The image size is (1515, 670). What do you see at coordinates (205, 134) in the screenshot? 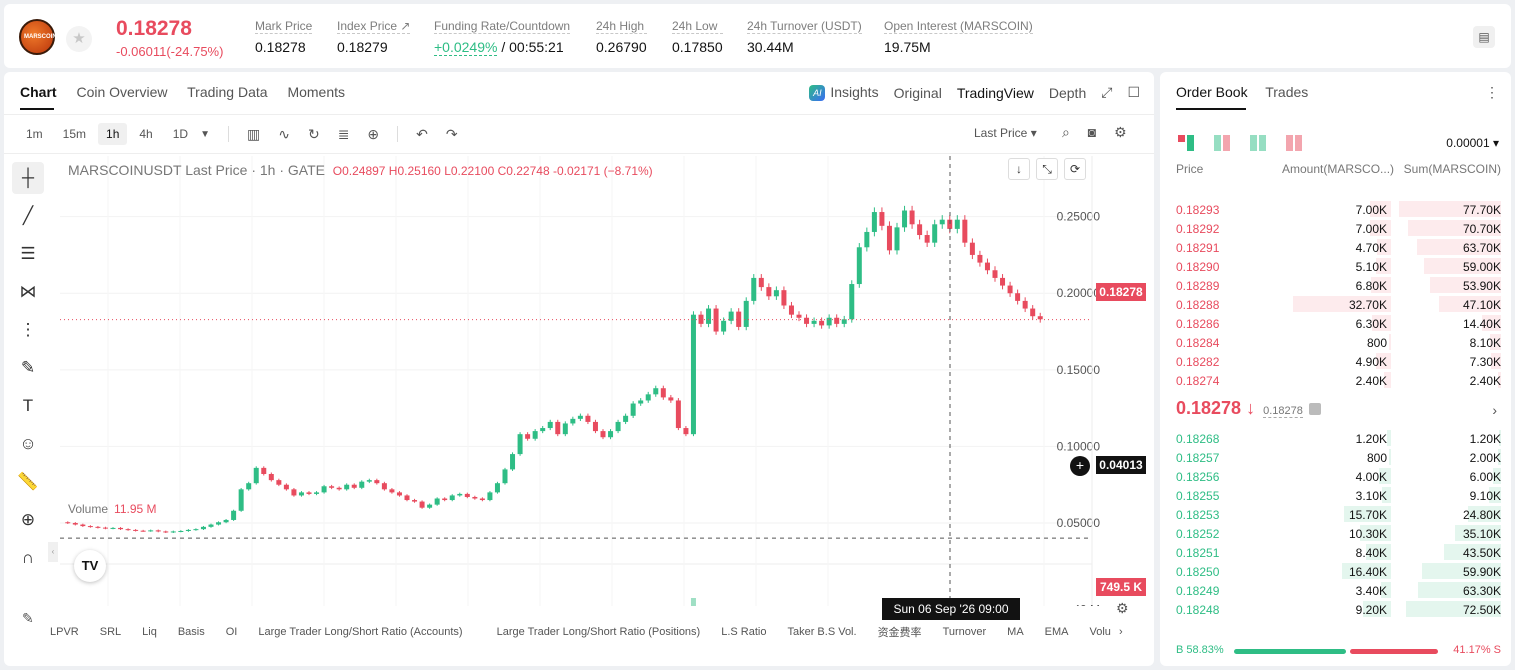
I see `interval-dropdown-icon: ▼` at bounding box center [205, 134].